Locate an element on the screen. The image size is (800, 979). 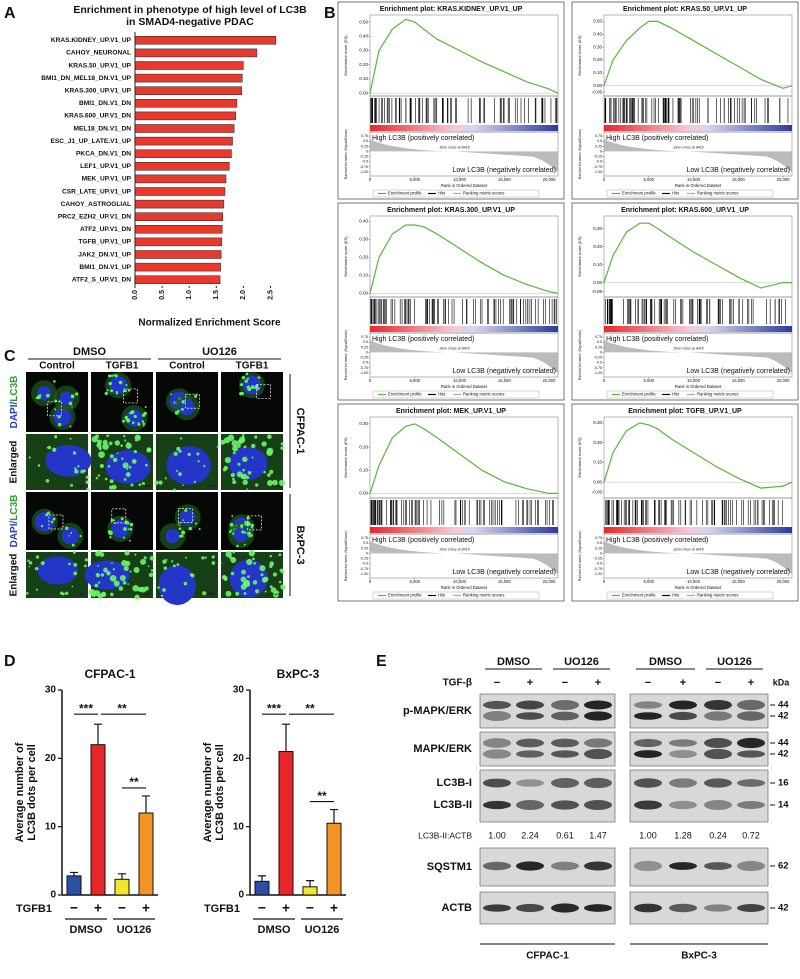
condition-label: TGFB1 is located at coordinates (122, 366).